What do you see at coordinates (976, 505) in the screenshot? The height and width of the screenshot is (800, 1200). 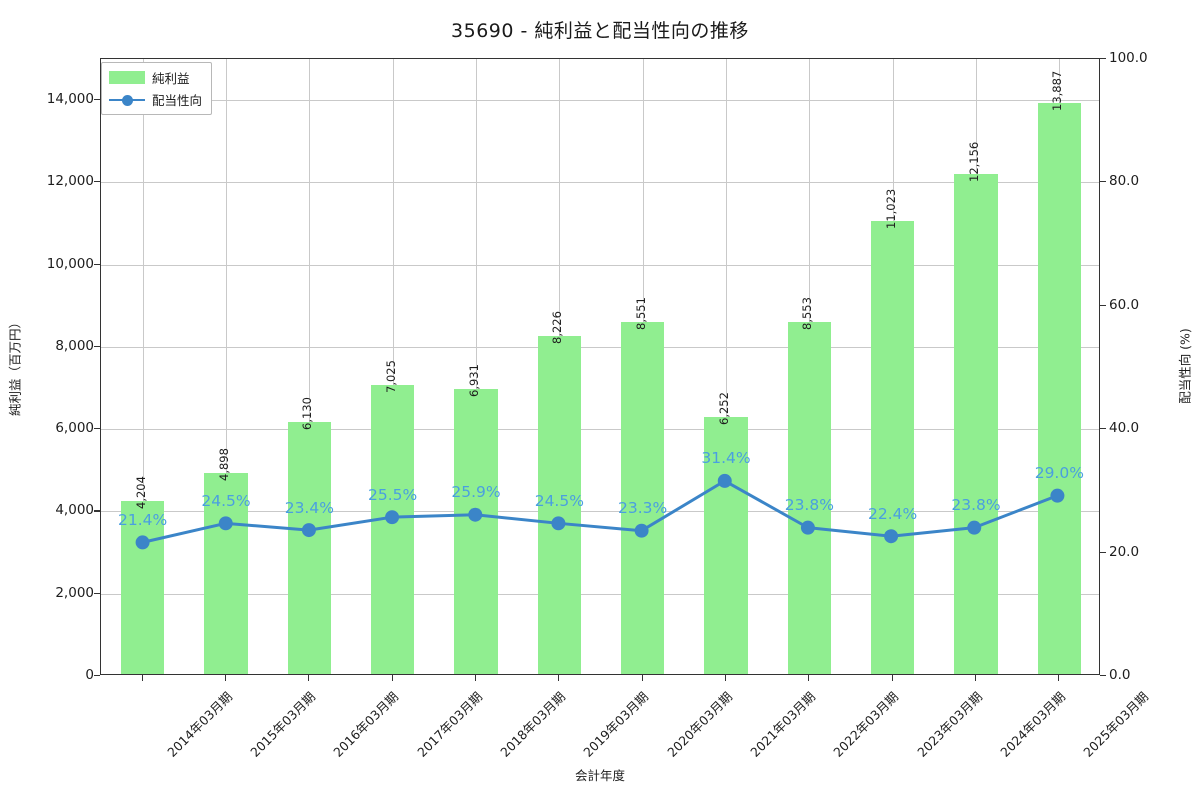 I see `payout-ratio-value-label: 23.8%` at bounding box center [976, 505].